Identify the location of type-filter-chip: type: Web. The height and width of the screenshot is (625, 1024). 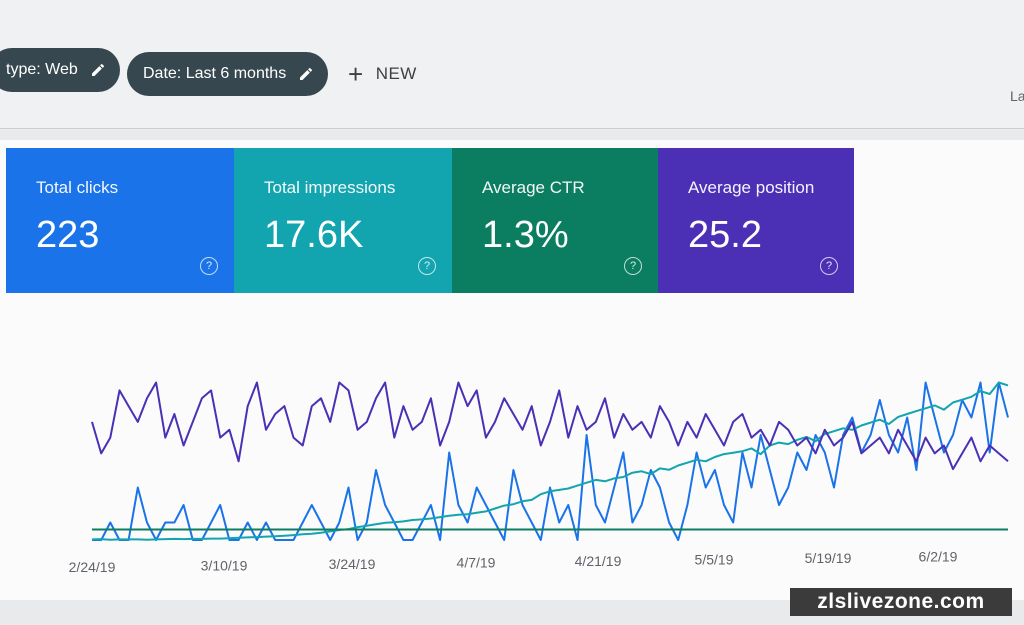
(60, 70).